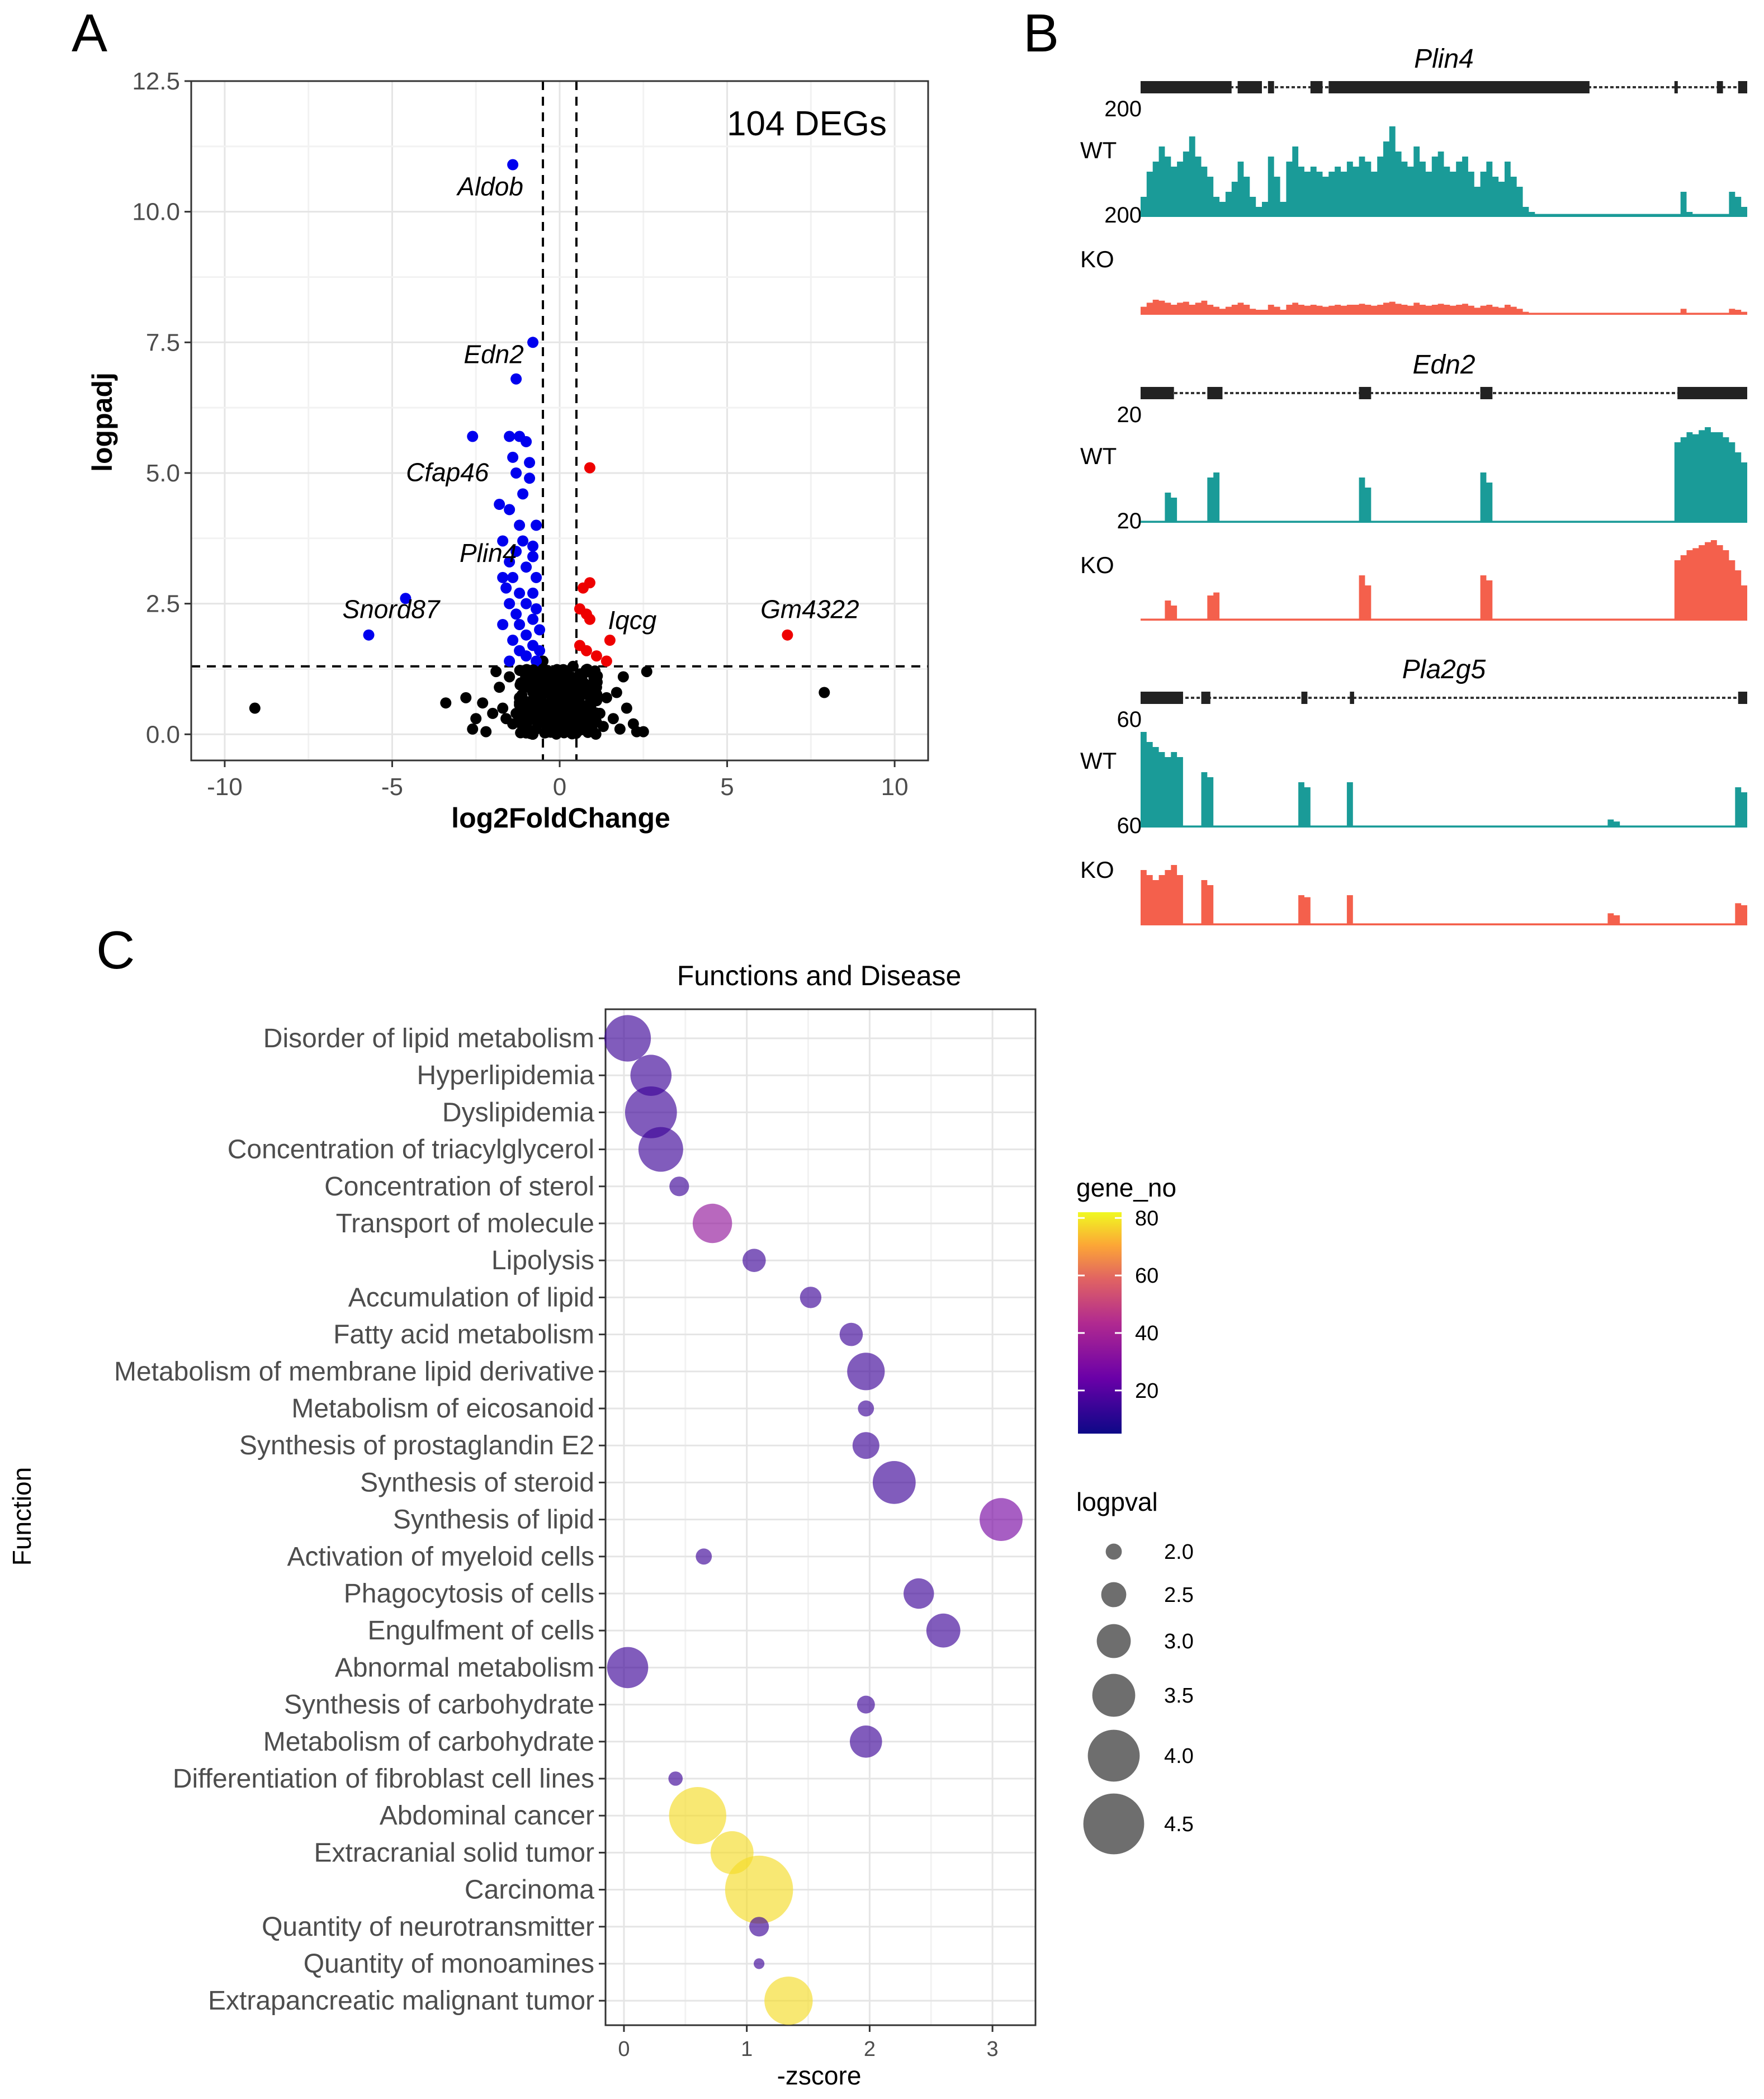 The height and width of the screenshot is (2099, 1764). What do you see at coordinates (102, 422) in the screenshot?
I see `volcano-y-axis-title: logpadj` at bounding box center [102, 422].